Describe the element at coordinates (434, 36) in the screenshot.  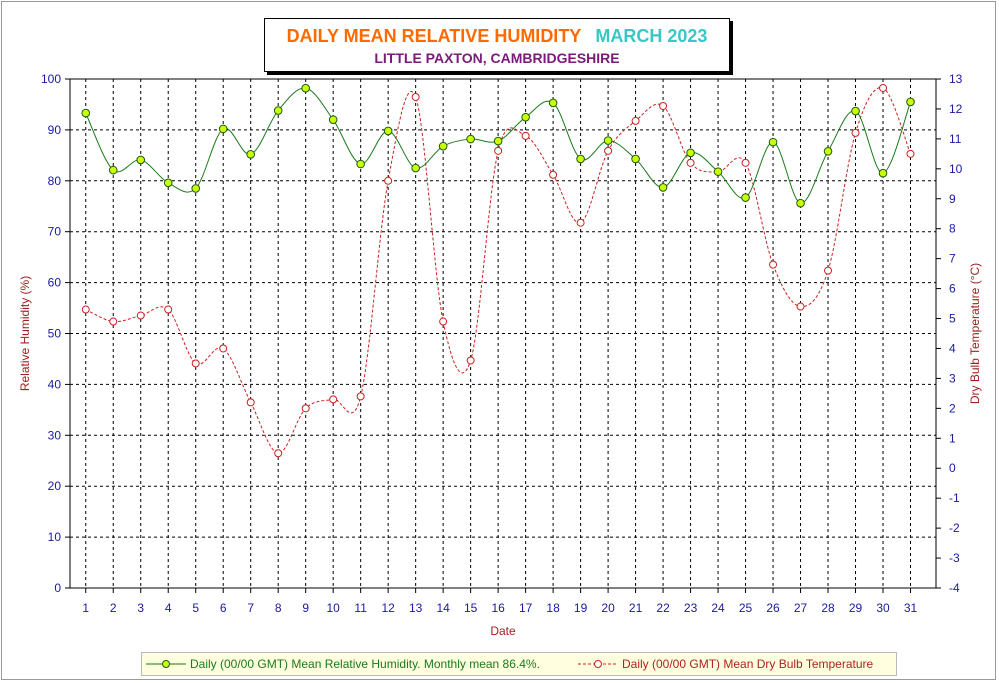
I see `chart-title: DAILY MEAN RELATIVE HUMIDITY` at that location.